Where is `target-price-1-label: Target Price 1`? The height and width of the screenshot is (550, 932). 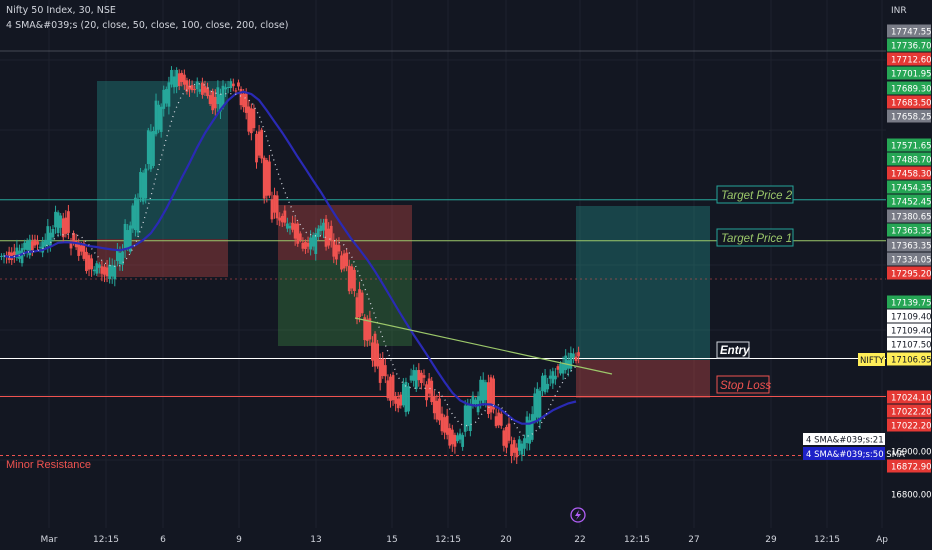
target-price-1-label: Target Price 1 is located at coordinates (755, 237).